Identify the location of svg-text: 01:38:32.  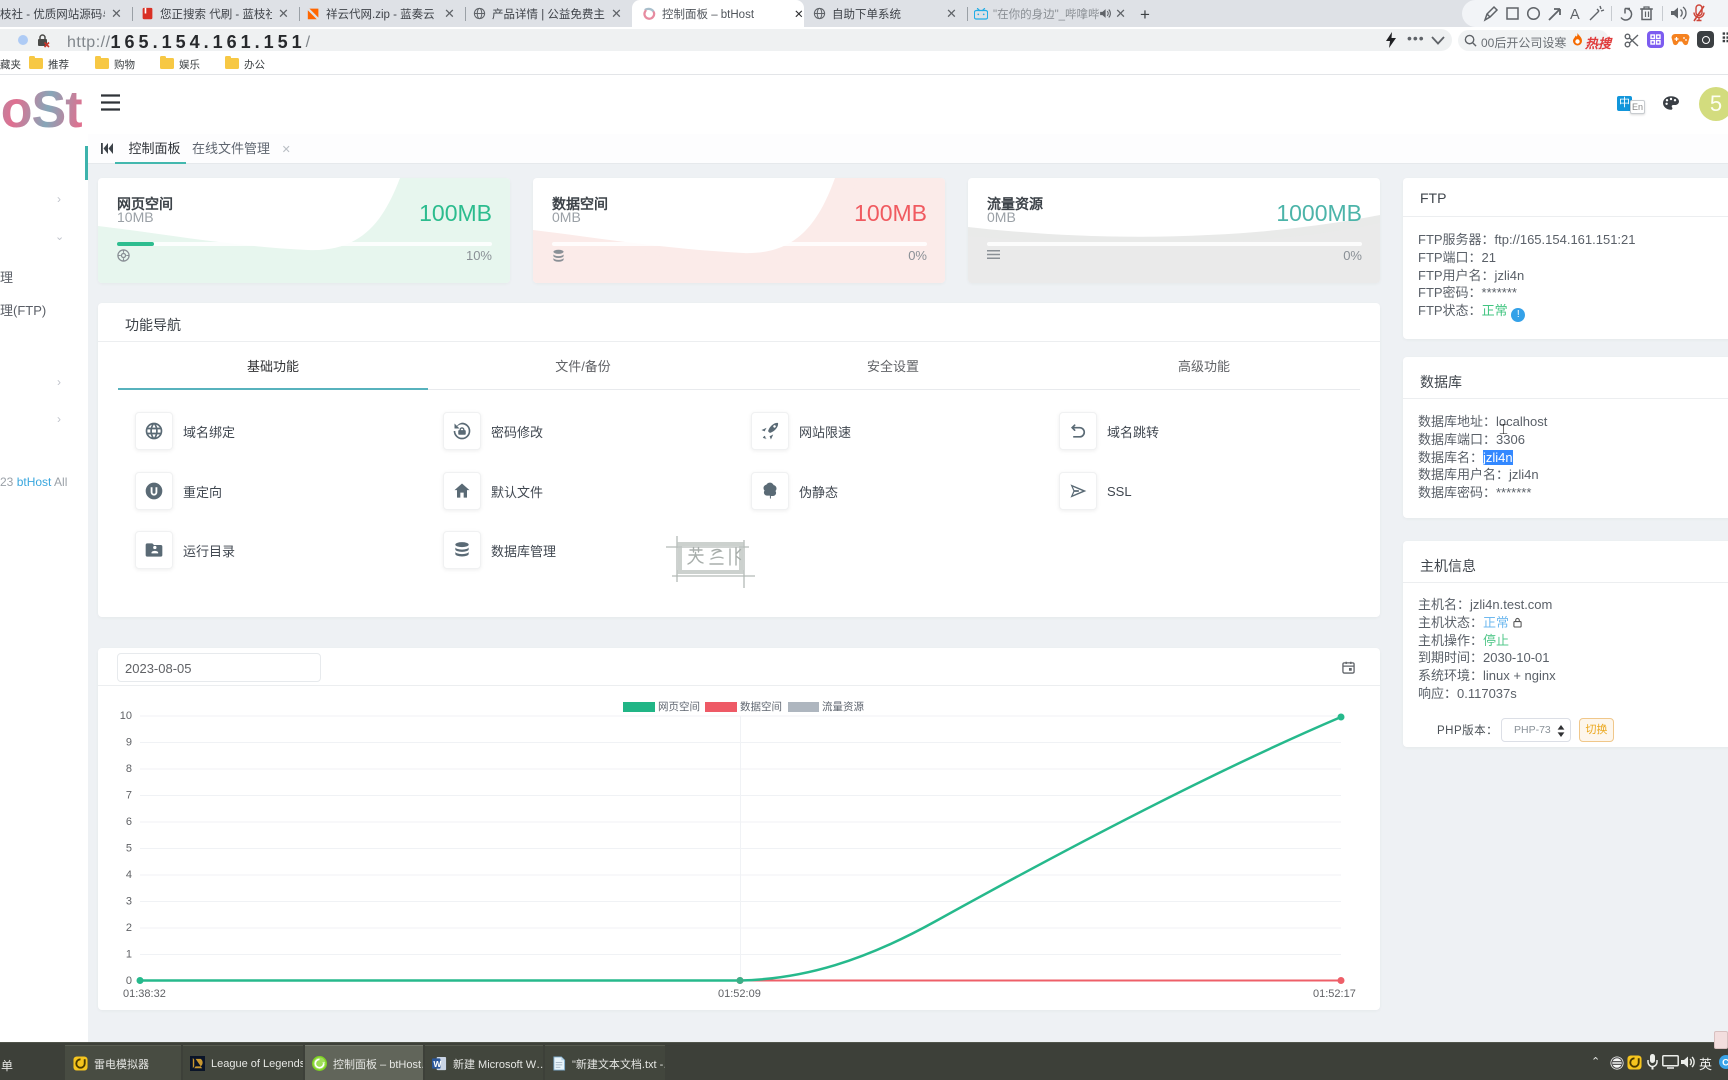
(144, 994).